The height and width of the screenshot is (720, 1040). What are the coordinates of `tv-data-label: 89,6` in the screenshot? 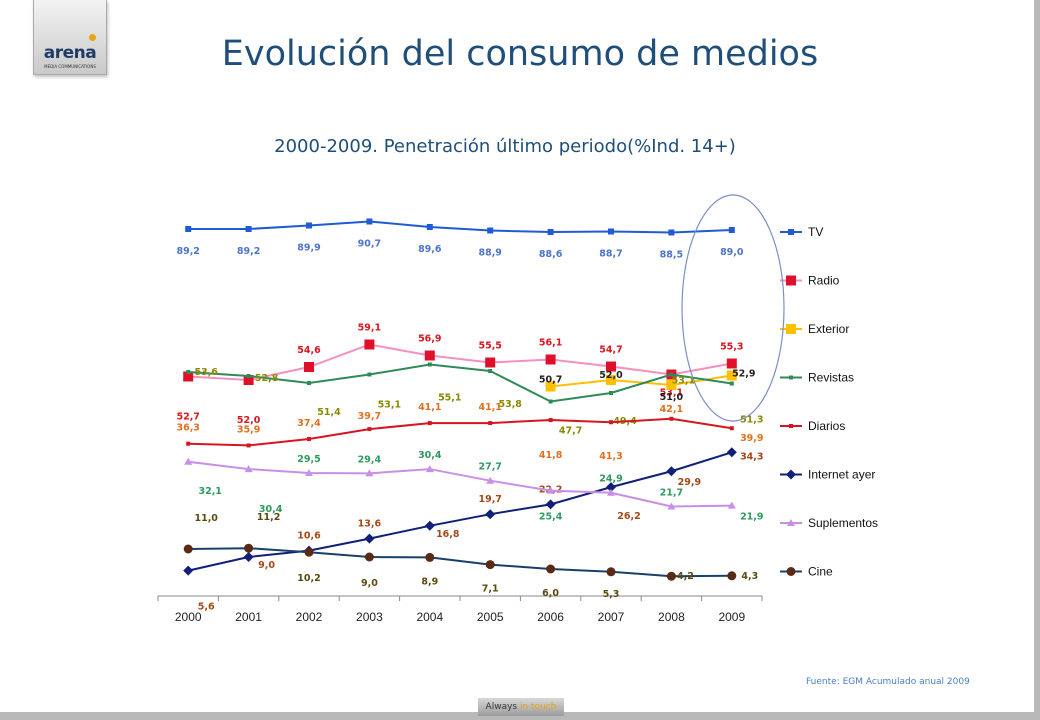 It's located at (430, 249).